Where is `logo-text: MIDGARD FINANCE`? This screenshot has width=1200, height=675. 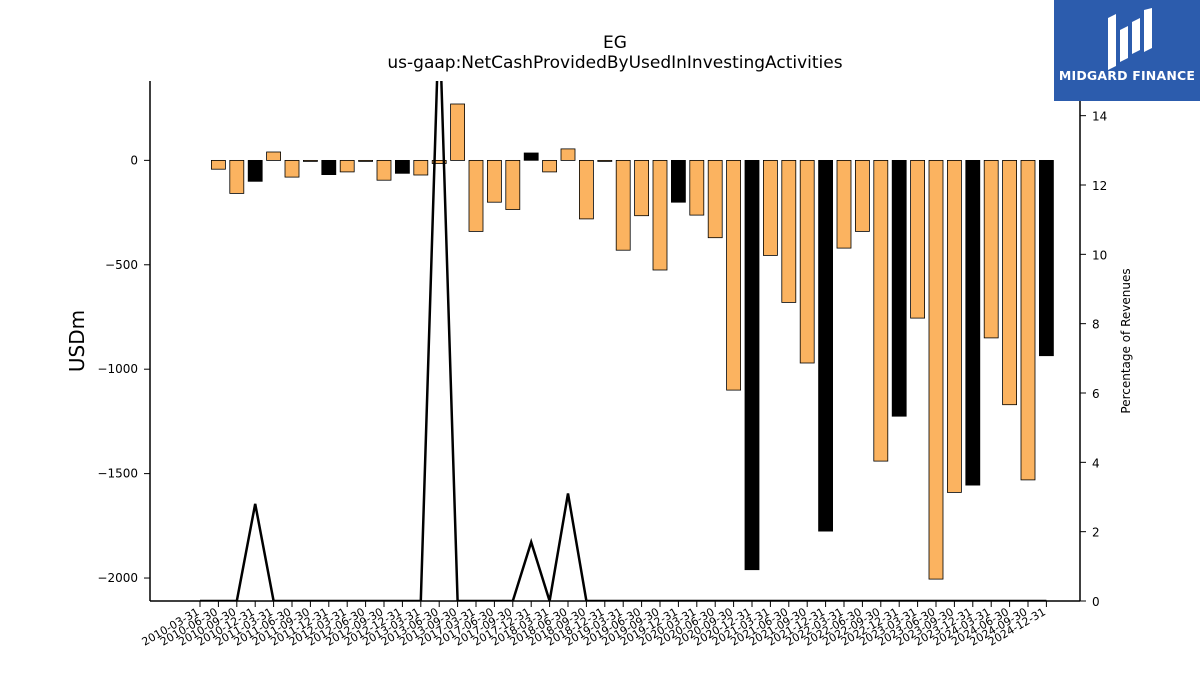
logo-text: MIDGARD FINANCE is located at coordinates (1127, 75).